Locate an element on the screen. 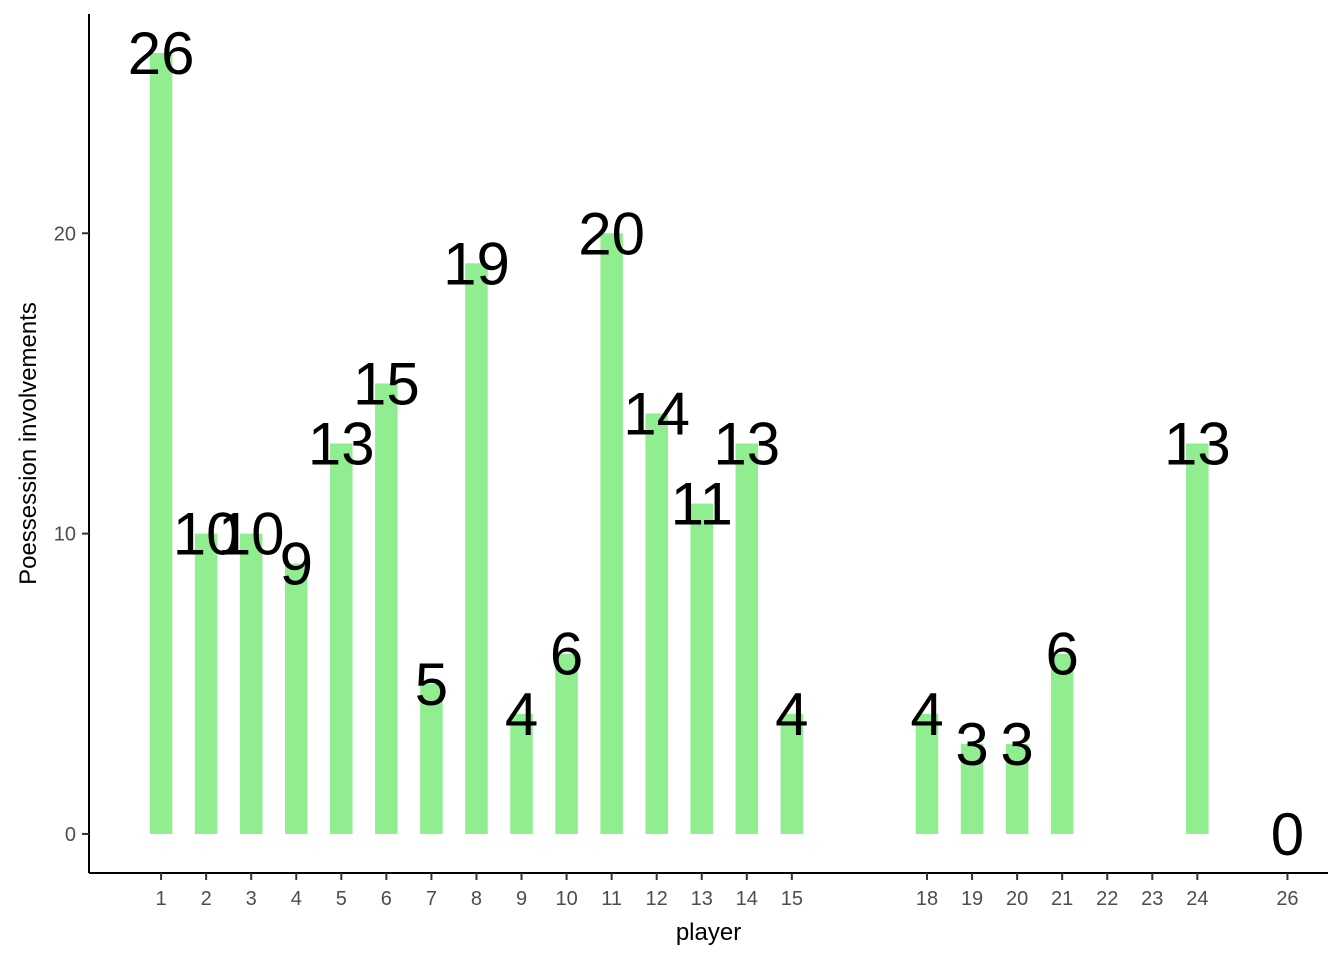  x-tick-label-12: 12 is located at coordinates (657, 899).